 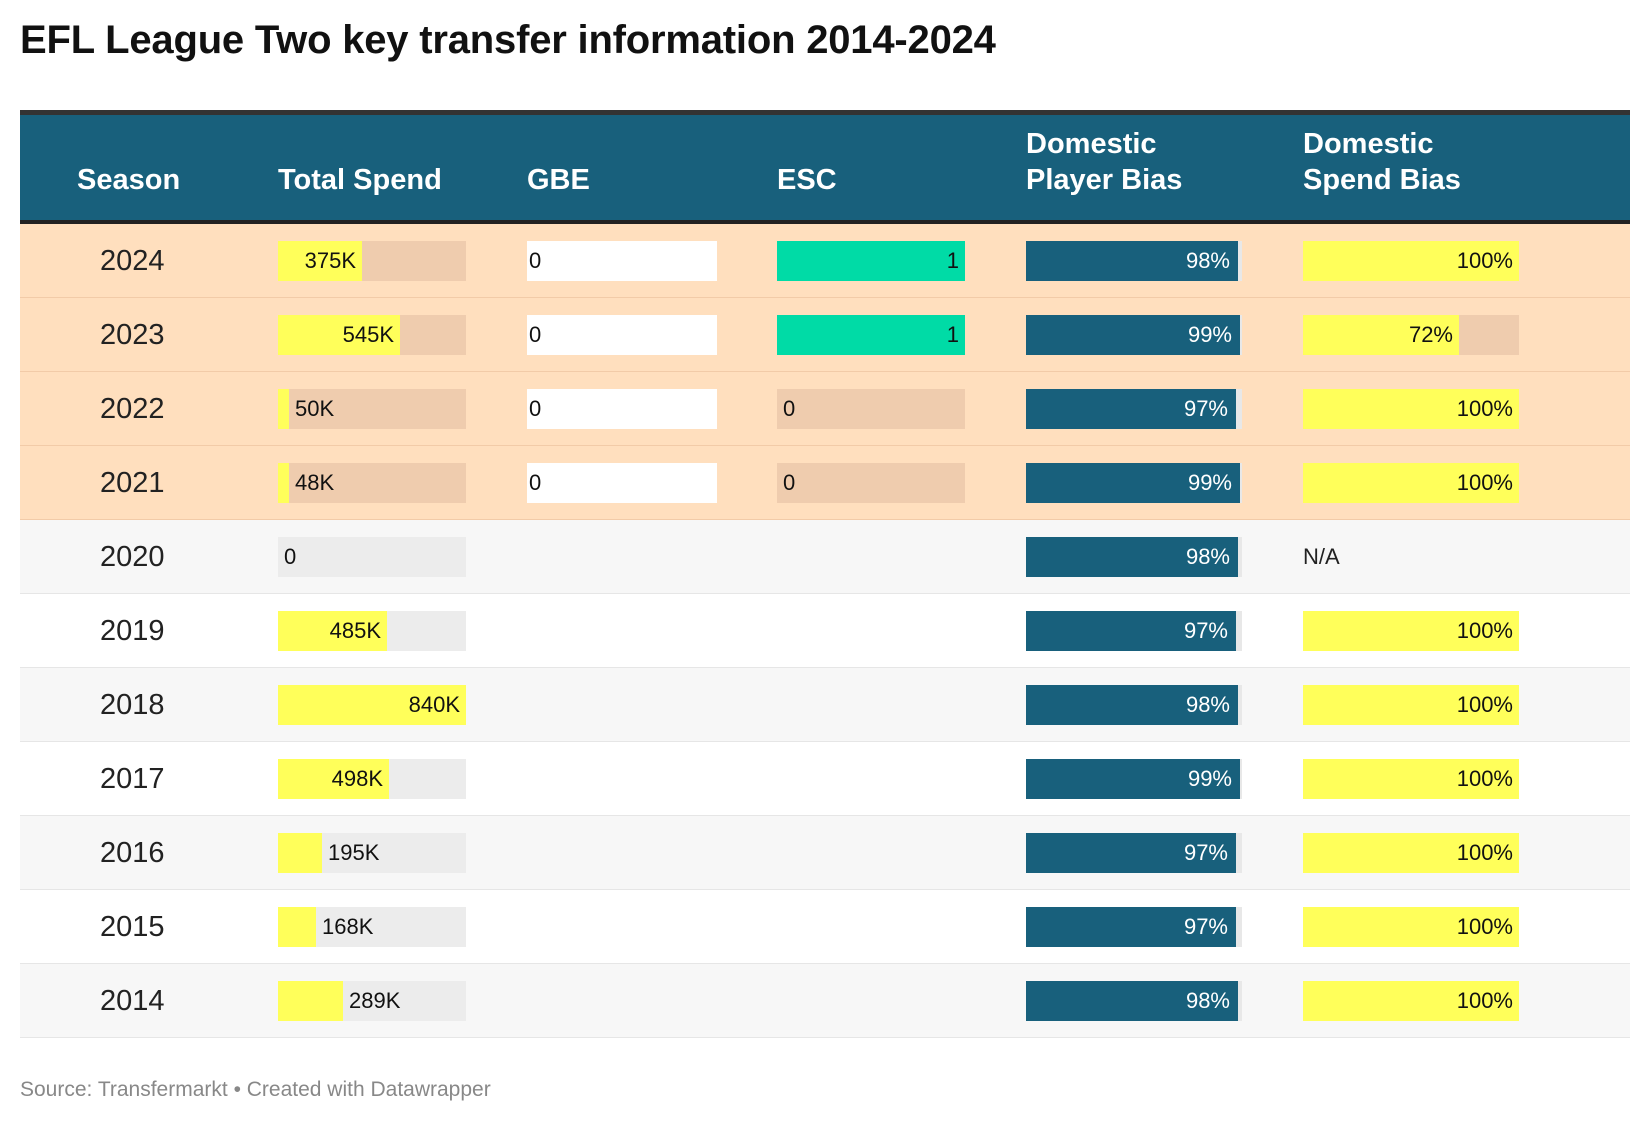 I want to click on total-spend-label: 50K, so click(x=315, y=408).